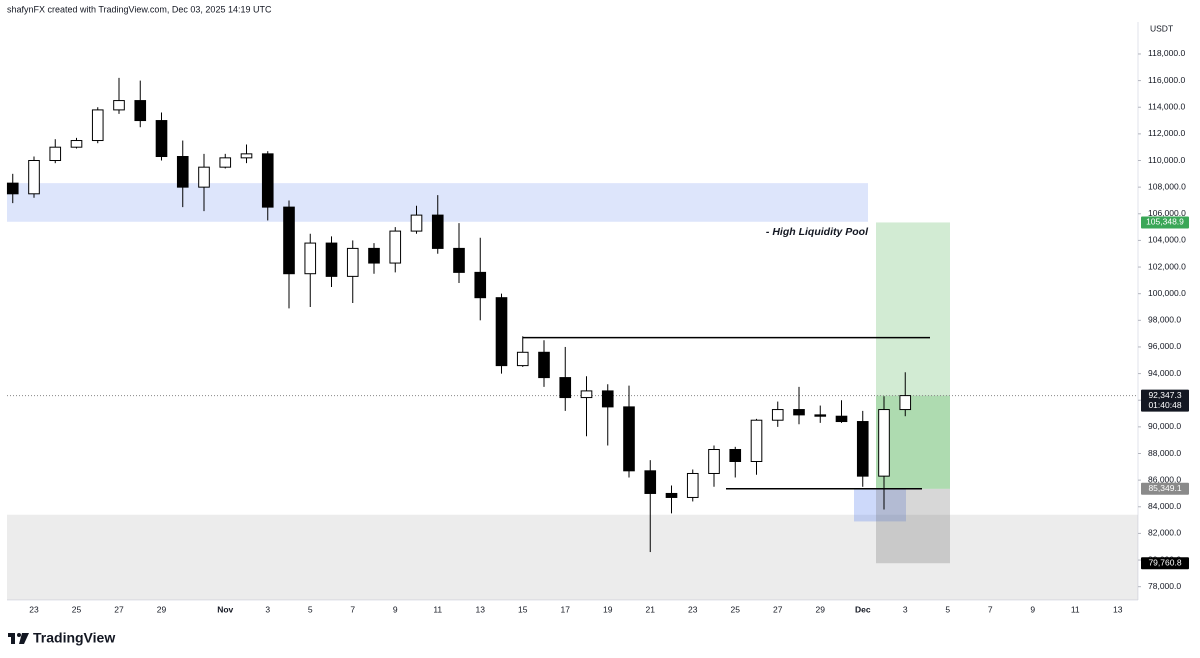  I want to click on brand-logo: TradingView, so click(61, 638).